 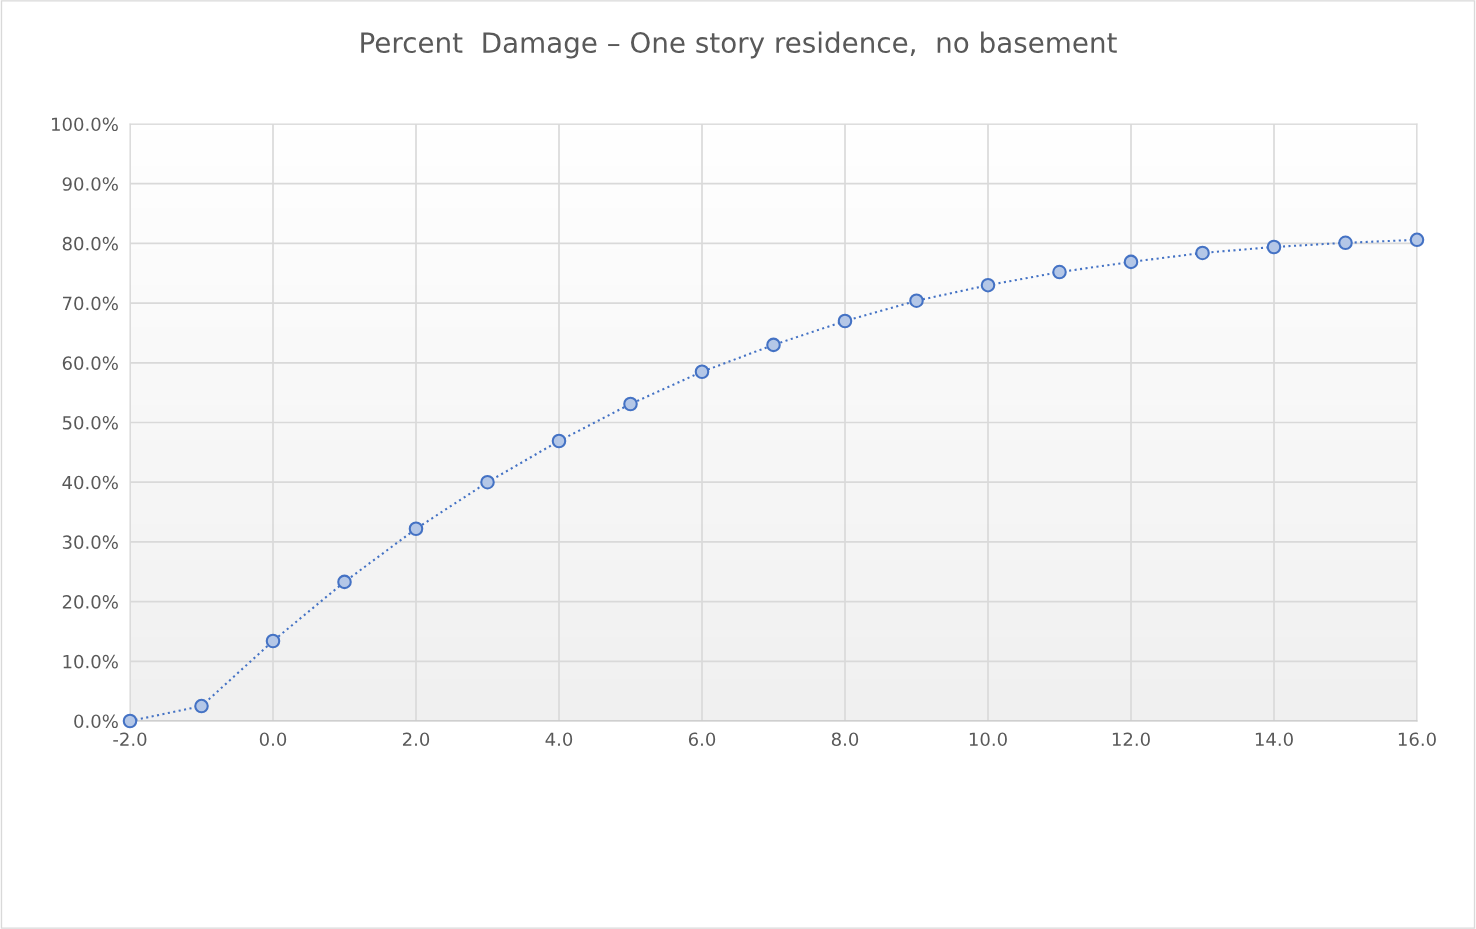 I want to click on x-tick-label: 14.0, so click(x=1274, y=739).